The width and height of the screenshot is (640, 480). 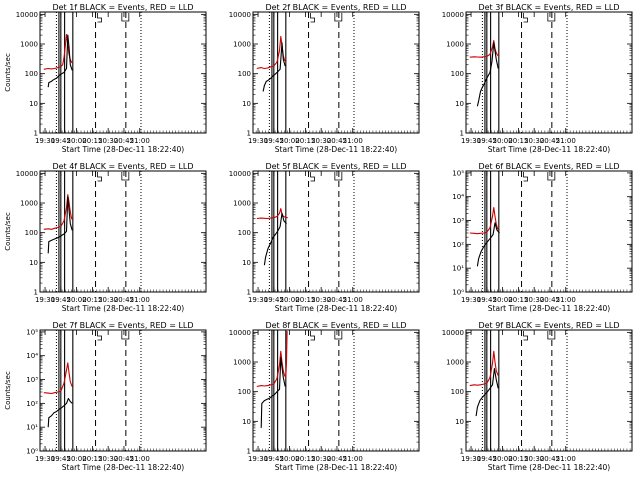 What do you see at coordinates (122, 166) in the screenshot?
I see `chart-title: Det 4f BLACK = Events, RED = LLD` at bounding box center [122, 166].